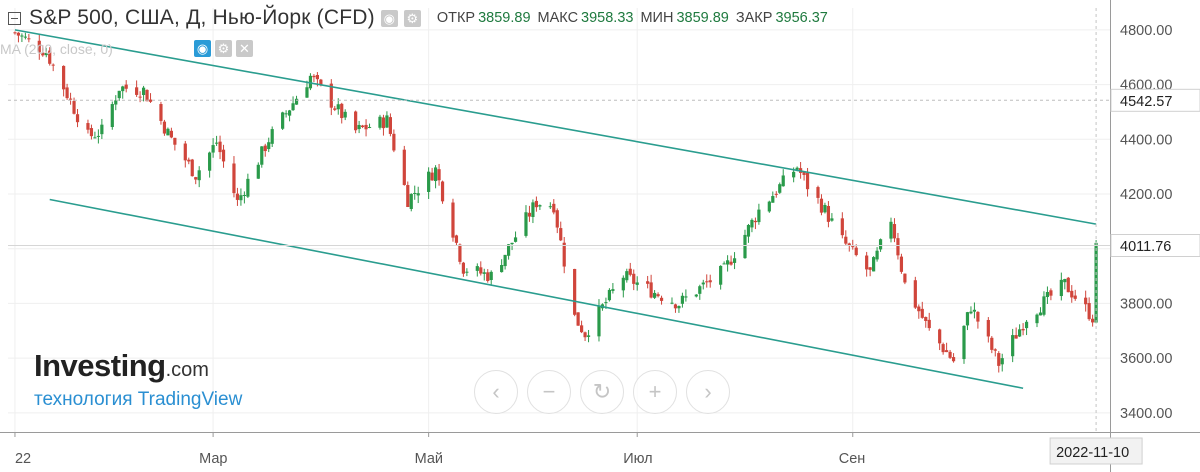  Describe the element at coordinates (138, 379) in the screenshot. I see `brand-watermark: Investing.com технология TradingView` at that location.